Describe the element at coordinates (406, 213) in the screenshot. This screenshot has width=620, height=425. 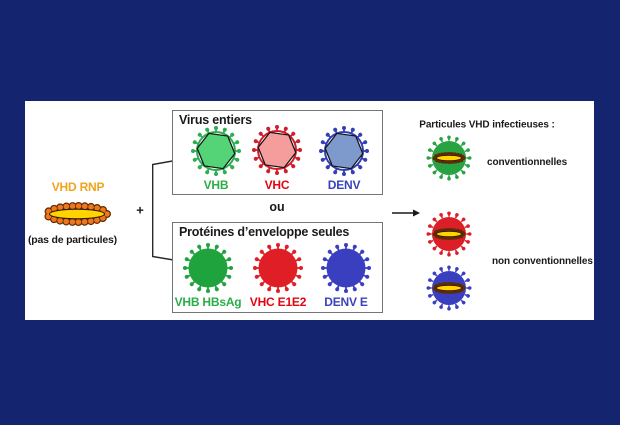
I see `right-arrow-icon` at that location.